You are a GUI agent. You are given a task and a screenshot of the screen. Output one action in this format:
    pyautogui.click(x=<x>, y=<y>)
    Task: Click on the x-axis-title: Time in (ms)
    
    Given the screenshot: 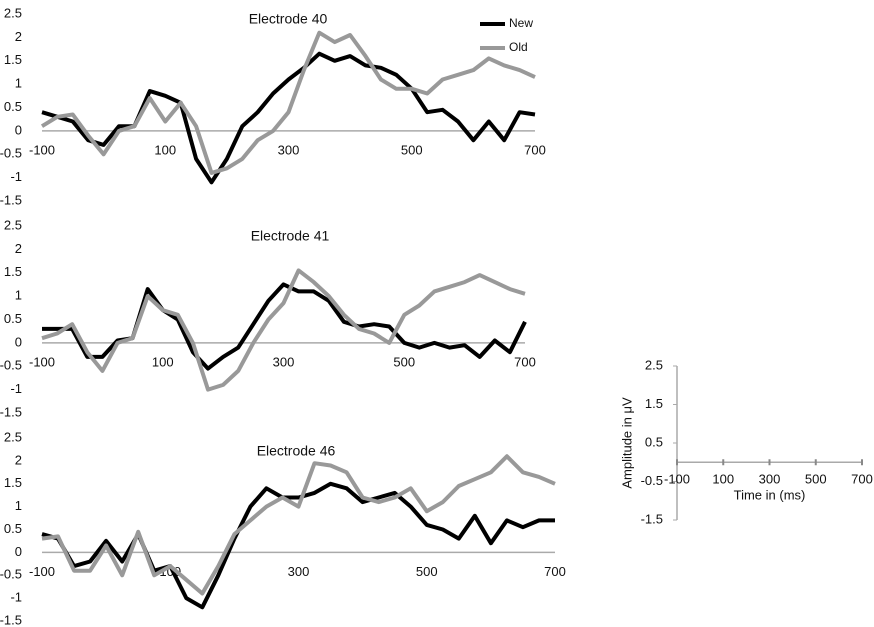 What is the action you would take?
    pyautogui.click(x=770, y=495)
    